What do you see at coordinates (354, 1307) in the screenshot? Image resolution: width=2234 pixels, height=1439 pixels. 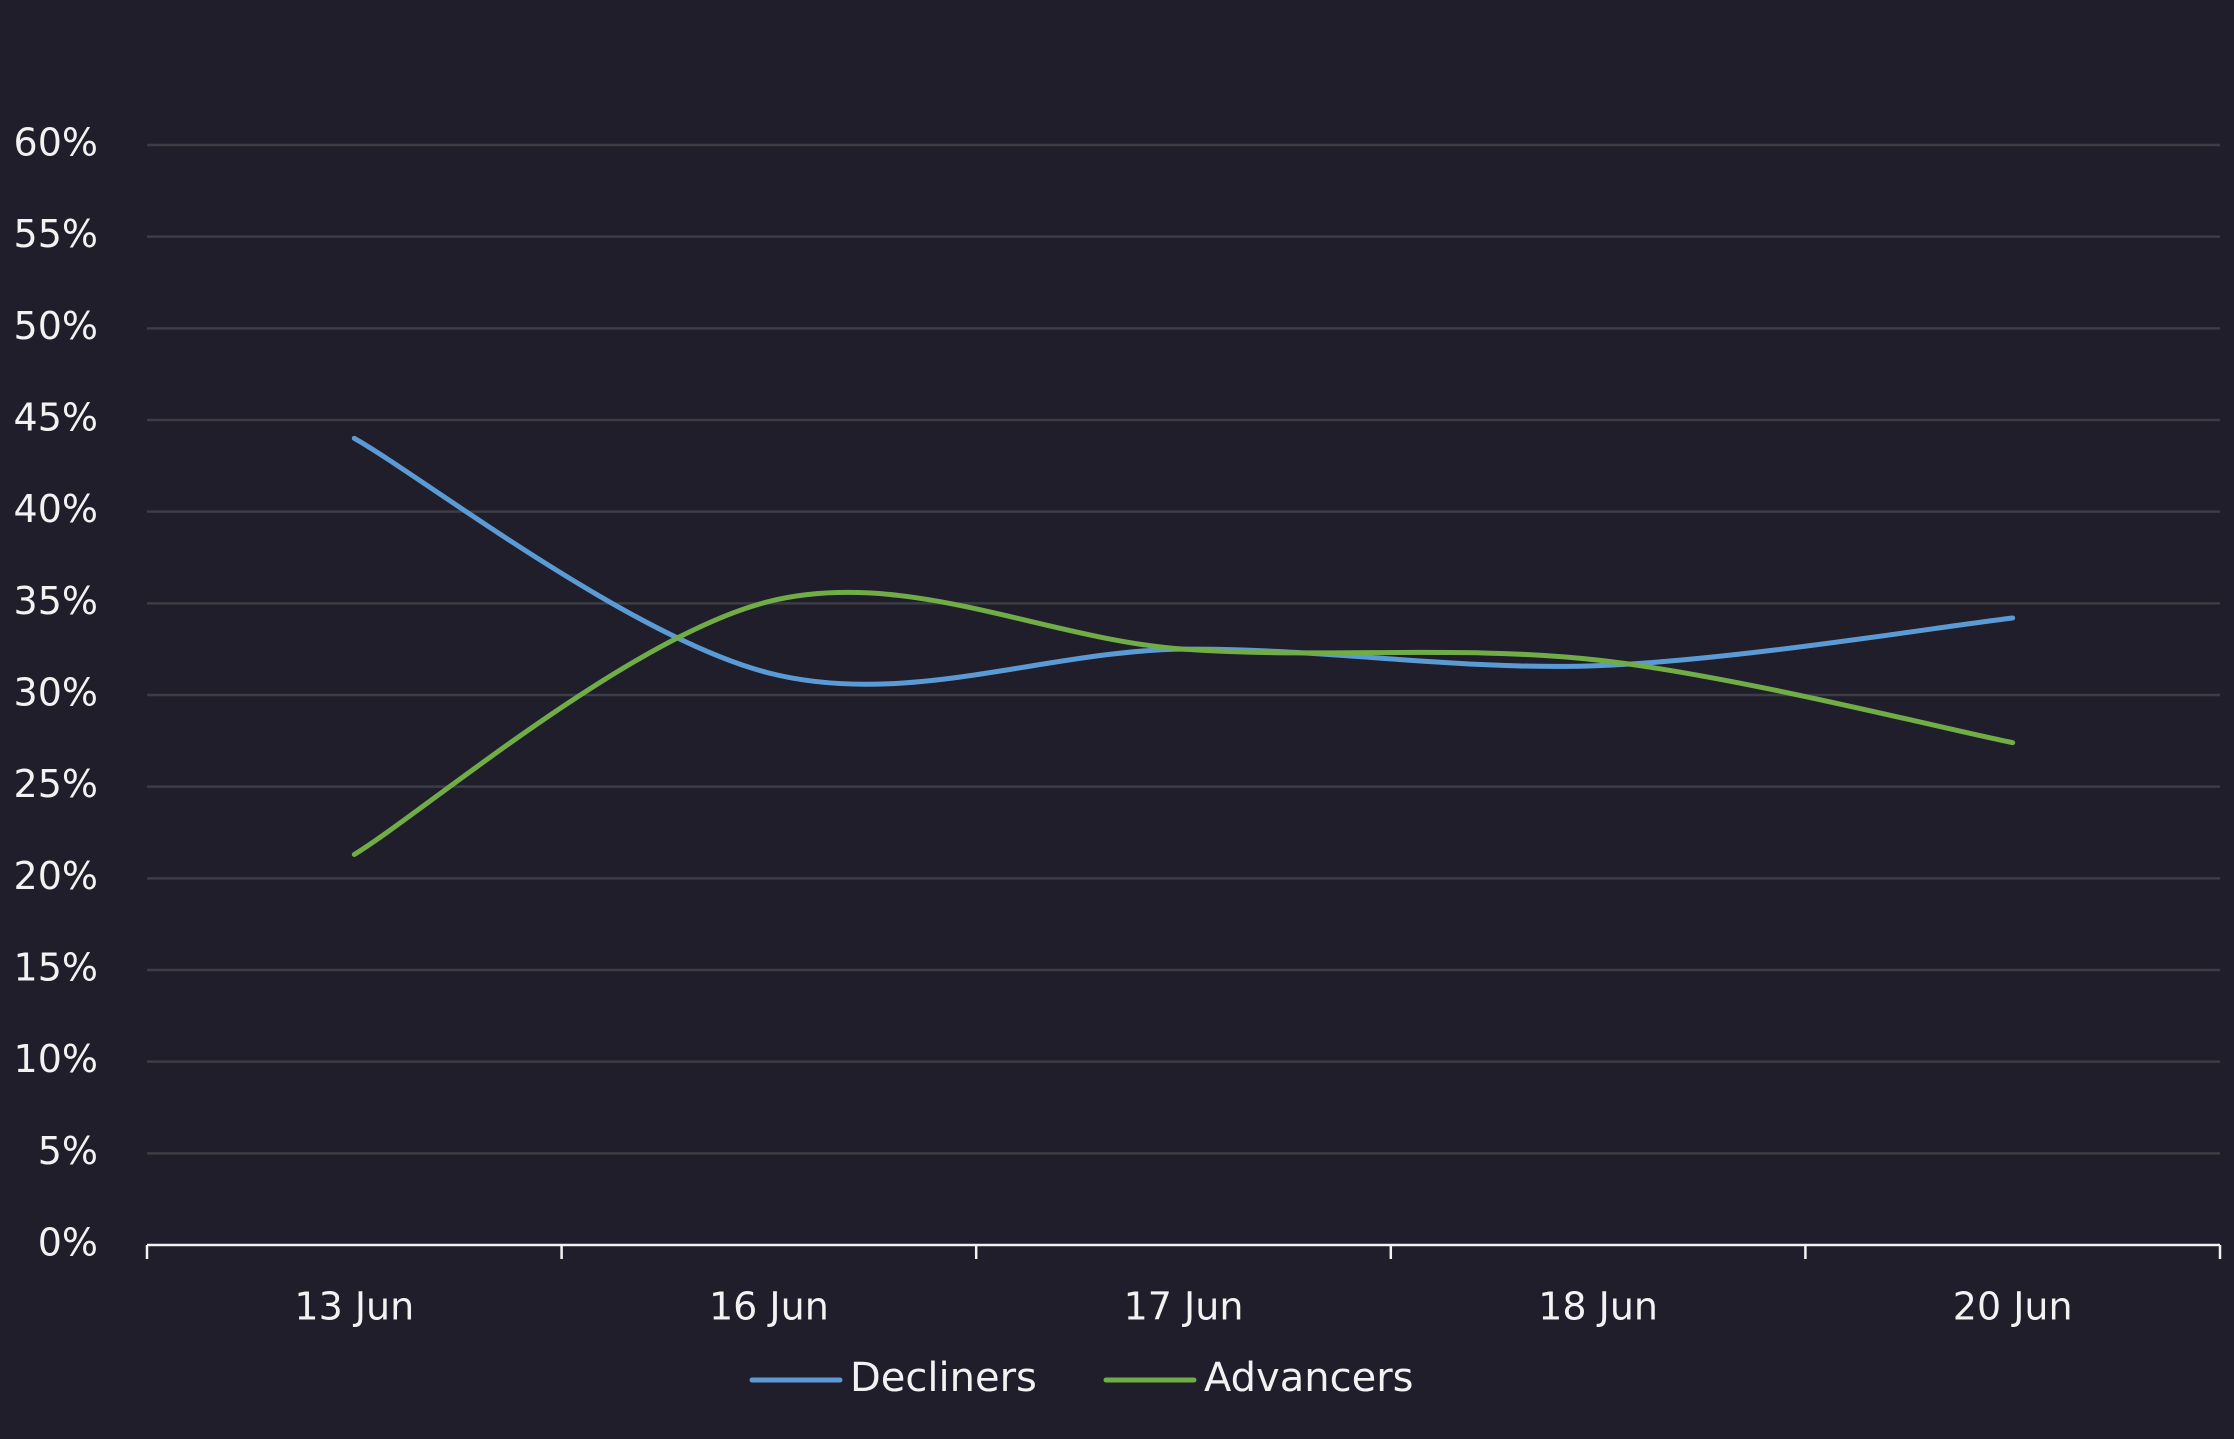 I see `x-tick-label: 13 Jun` at bounding box center [354, 1307].